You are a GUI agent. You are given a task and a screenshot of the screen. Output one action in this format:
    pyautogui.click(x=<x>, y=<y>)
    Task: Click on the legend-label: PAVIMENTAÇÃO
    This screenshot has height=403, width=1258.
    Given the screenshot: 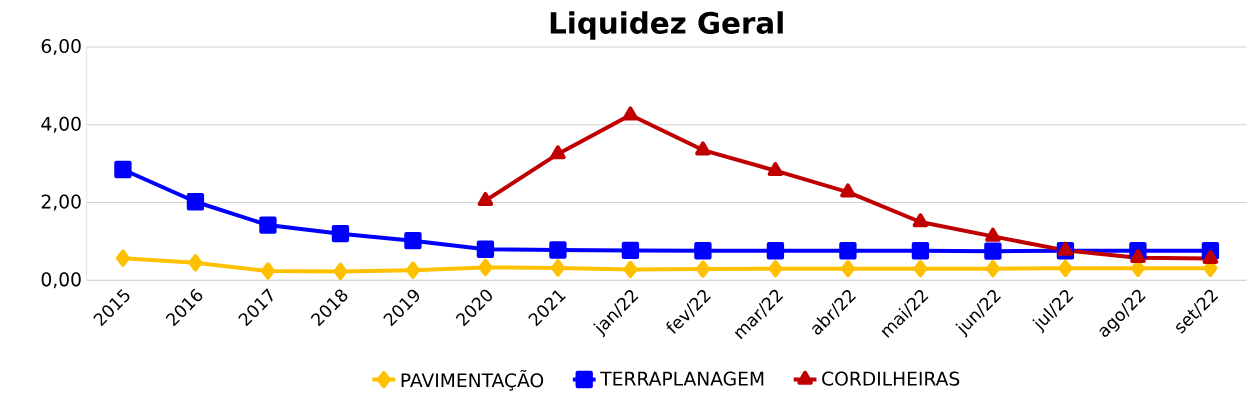 What is the action you would take?
    pyautogui.click(x=472, y=380)
    